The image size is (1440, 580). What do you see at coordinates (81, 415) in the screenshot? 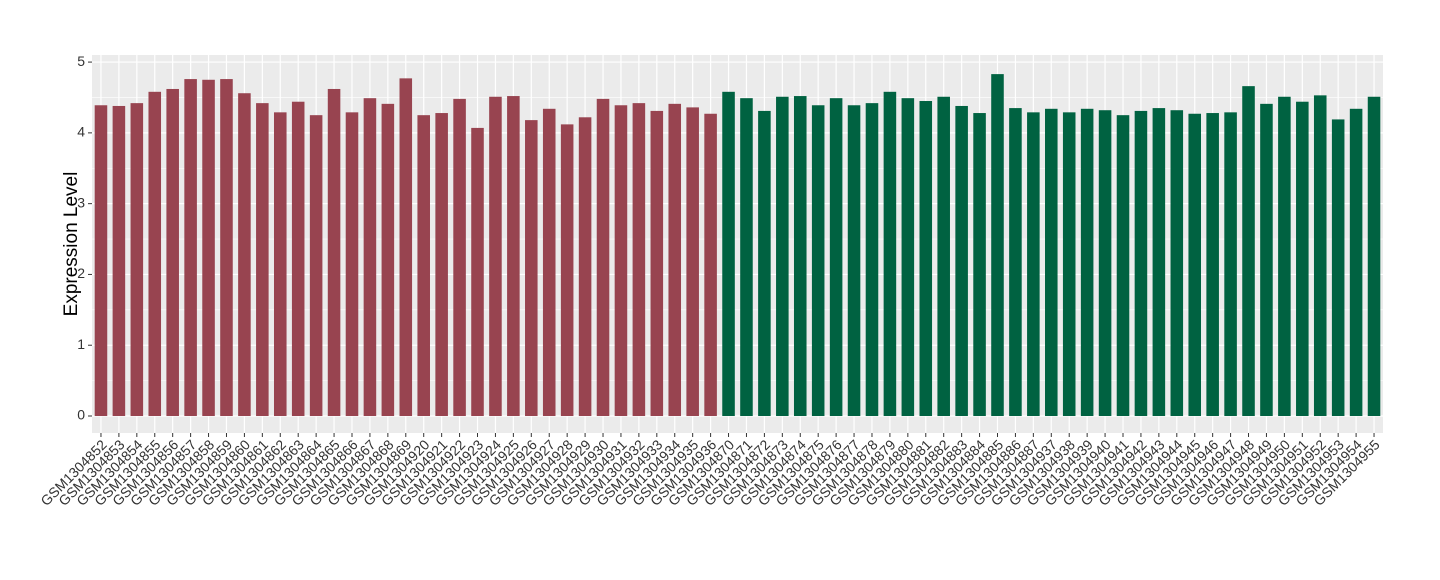
I see `y-tick-label: 0` at bounding box center [81, 415].